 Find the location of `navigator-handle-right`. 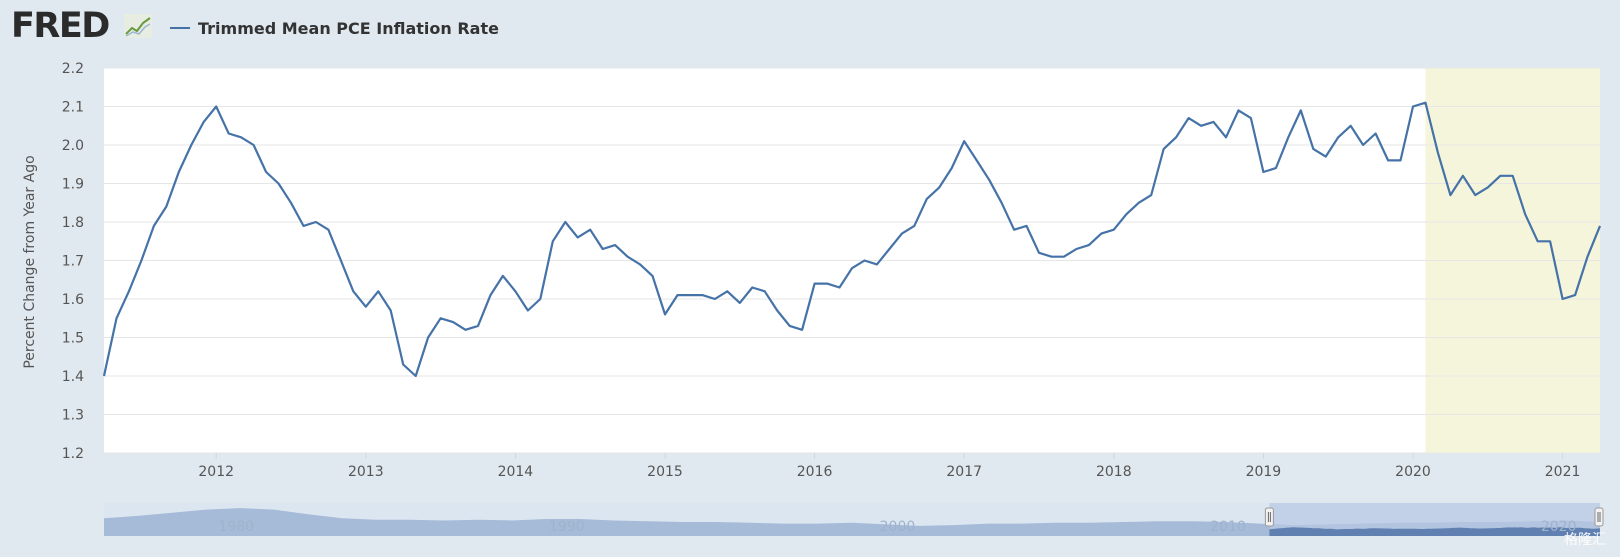

navigator-handle-right is located at coordinates (1599, 517).